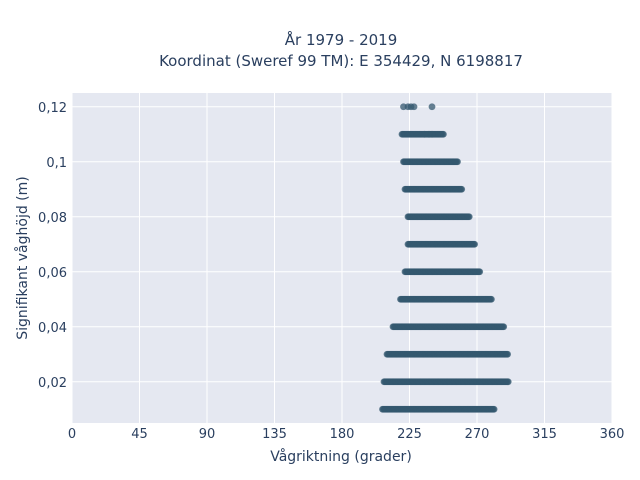 The height and width of the screenshot is (480, 640). I want to click on y-tick-label: 0,04, so click(52, 328).